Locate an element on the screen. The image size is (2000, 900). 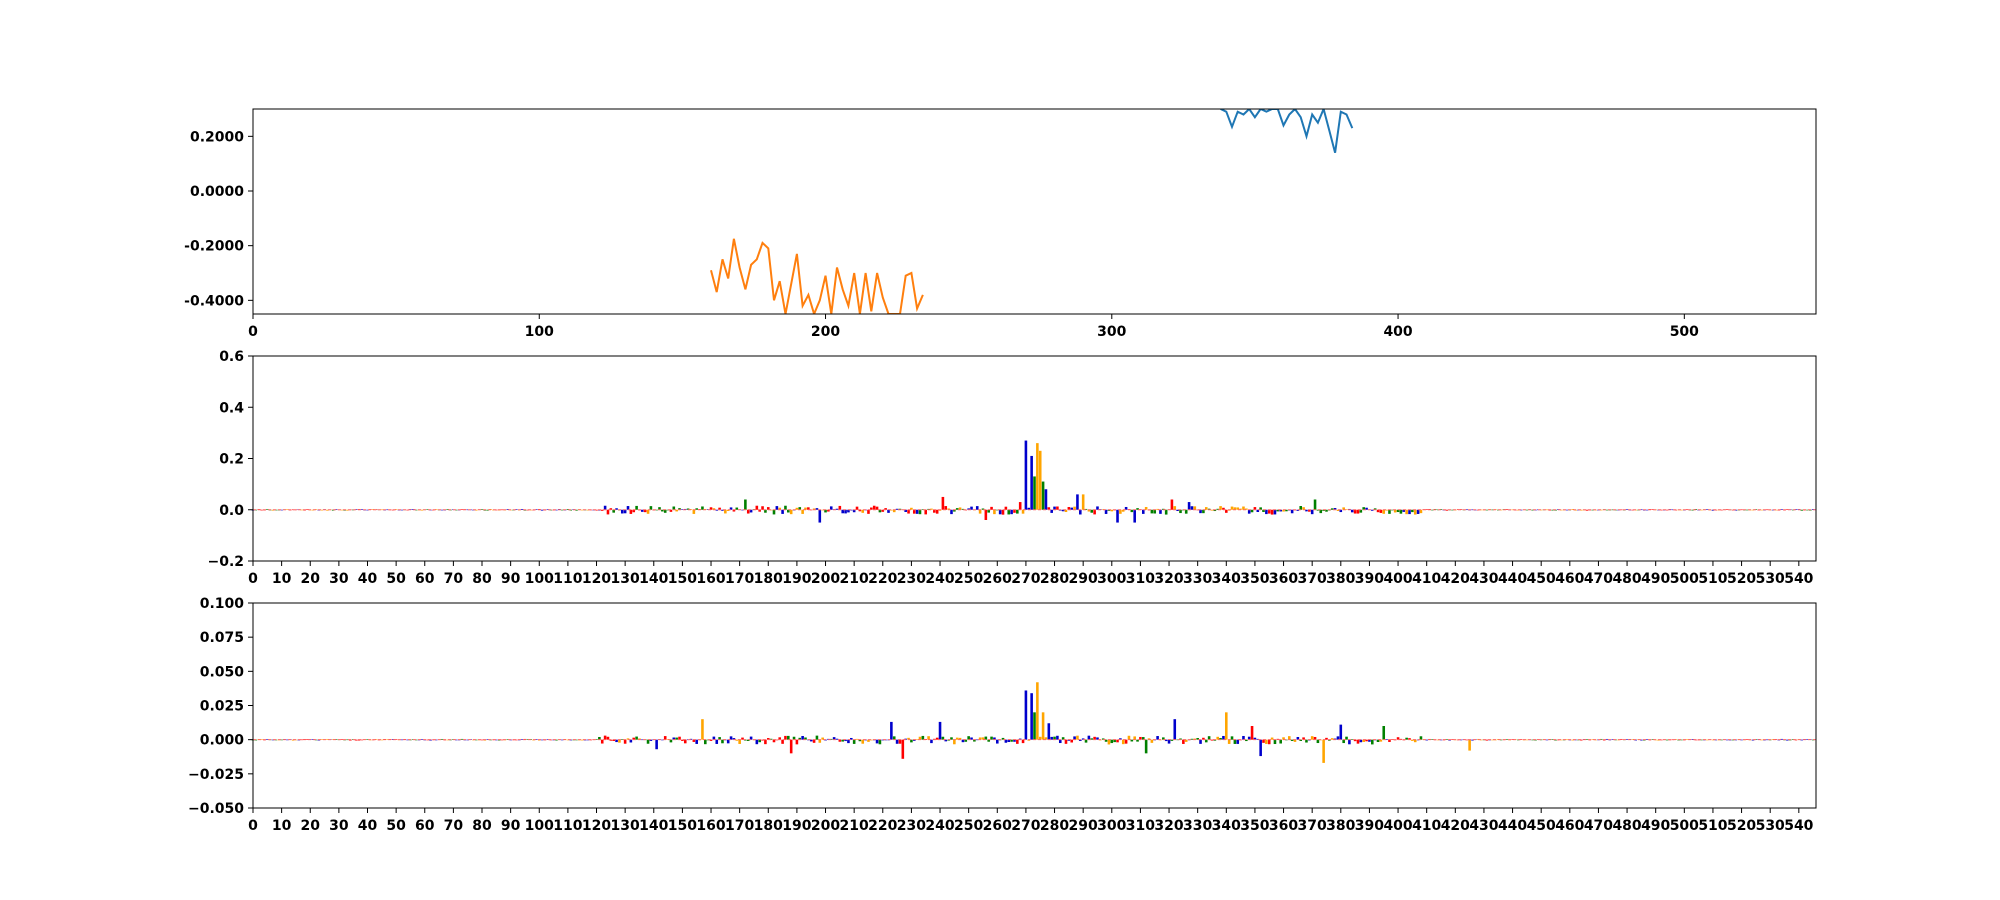
y-tick-label: 0.6 is located at coordinates (231, 357).